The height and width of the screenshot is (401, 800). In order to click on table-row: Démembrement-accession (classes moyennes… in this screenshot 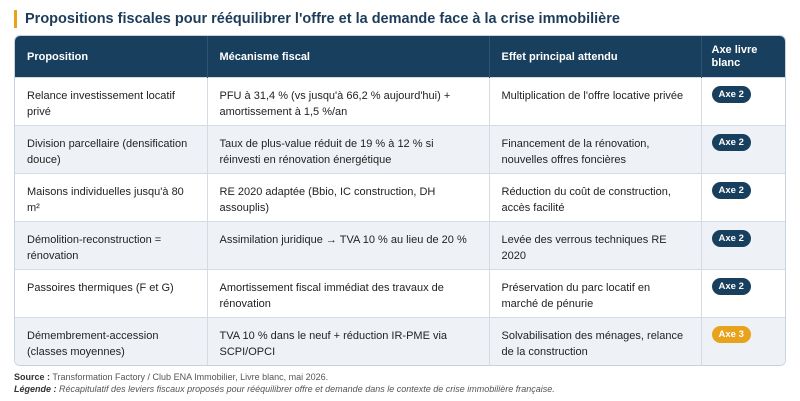, I will do `click(400, 341)`.